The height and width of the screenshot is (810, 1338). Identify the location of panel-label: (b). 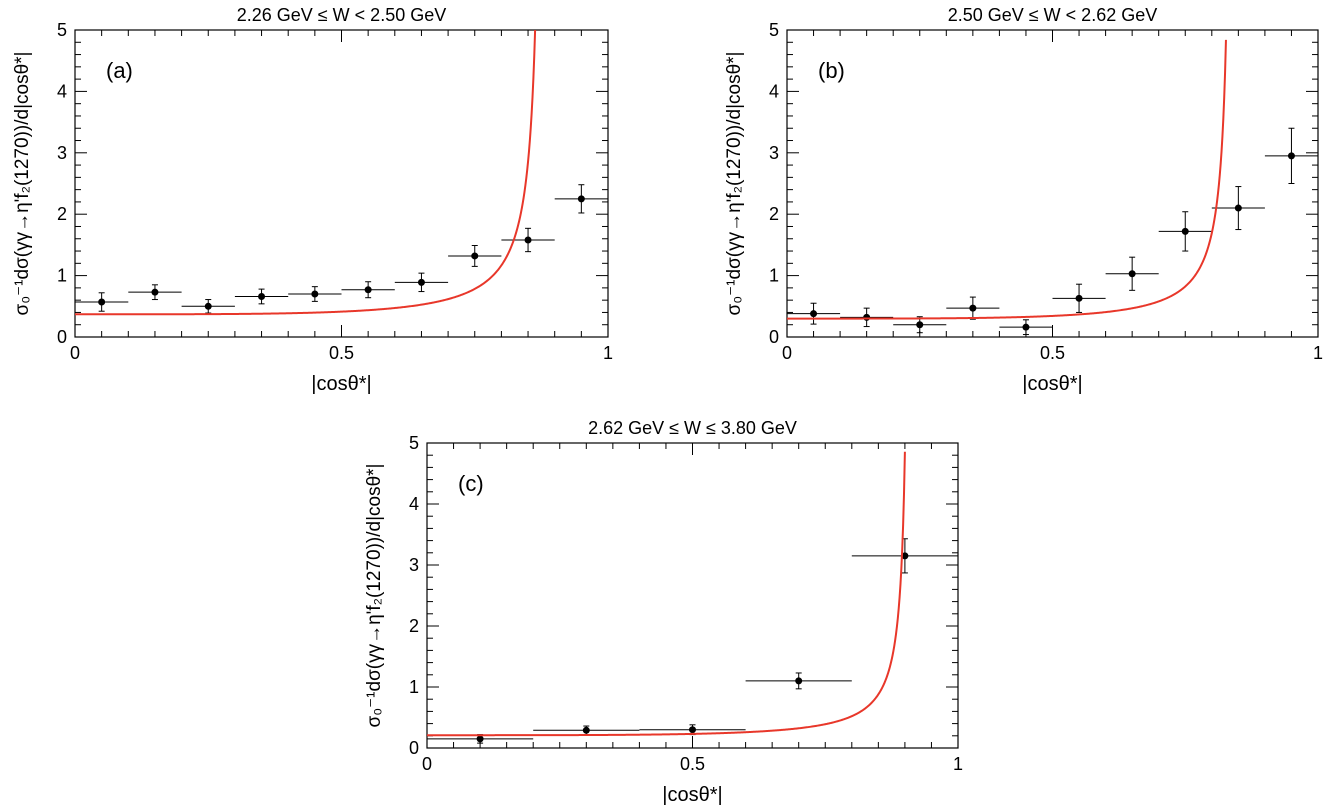
(831, 70).